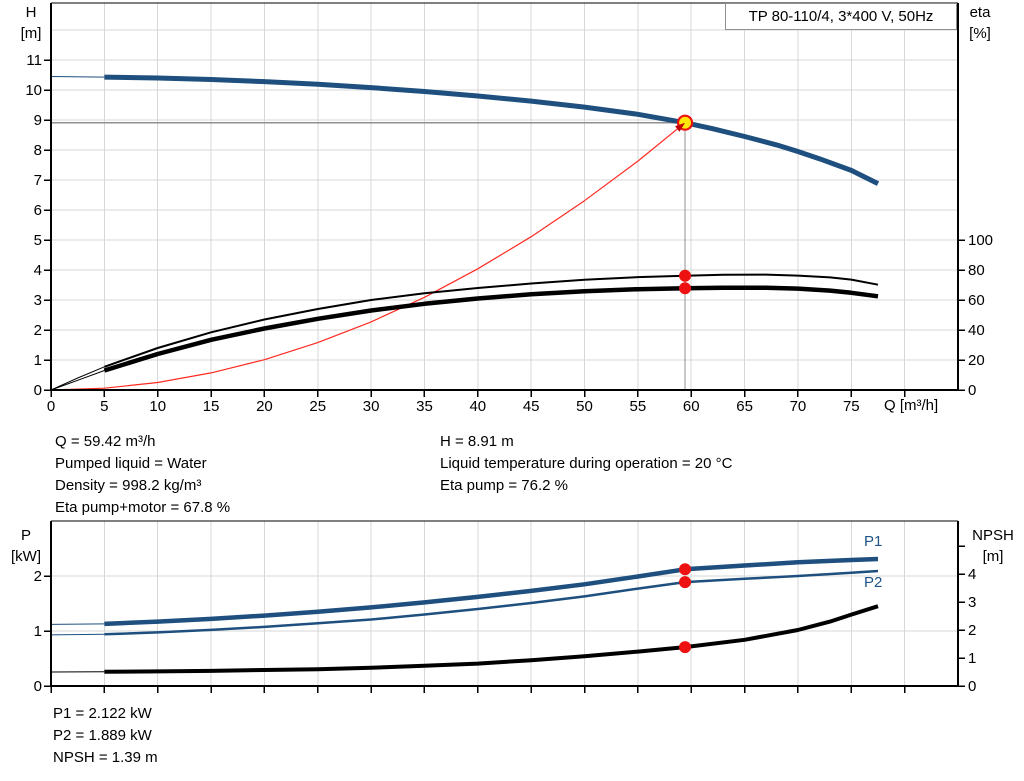  Describe the element at coordinates (38, 150) in the screenshot. I see `tick-label: 8` at that location.